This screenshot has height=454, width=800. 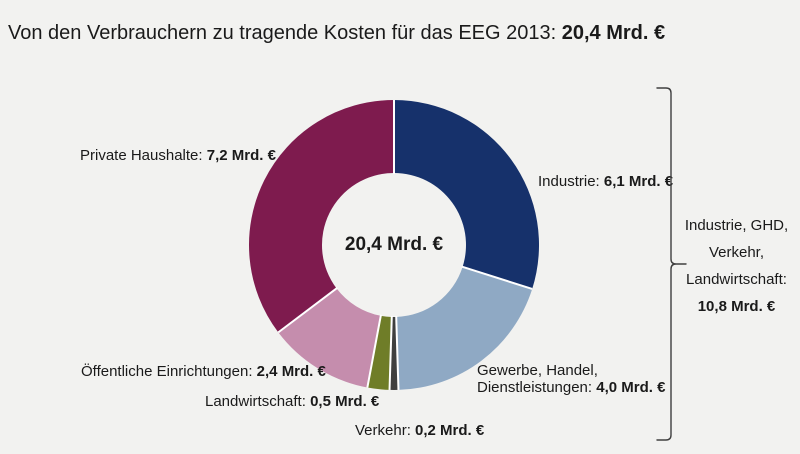 I want to click on grouping-bracket, so click(x=671, y=264).